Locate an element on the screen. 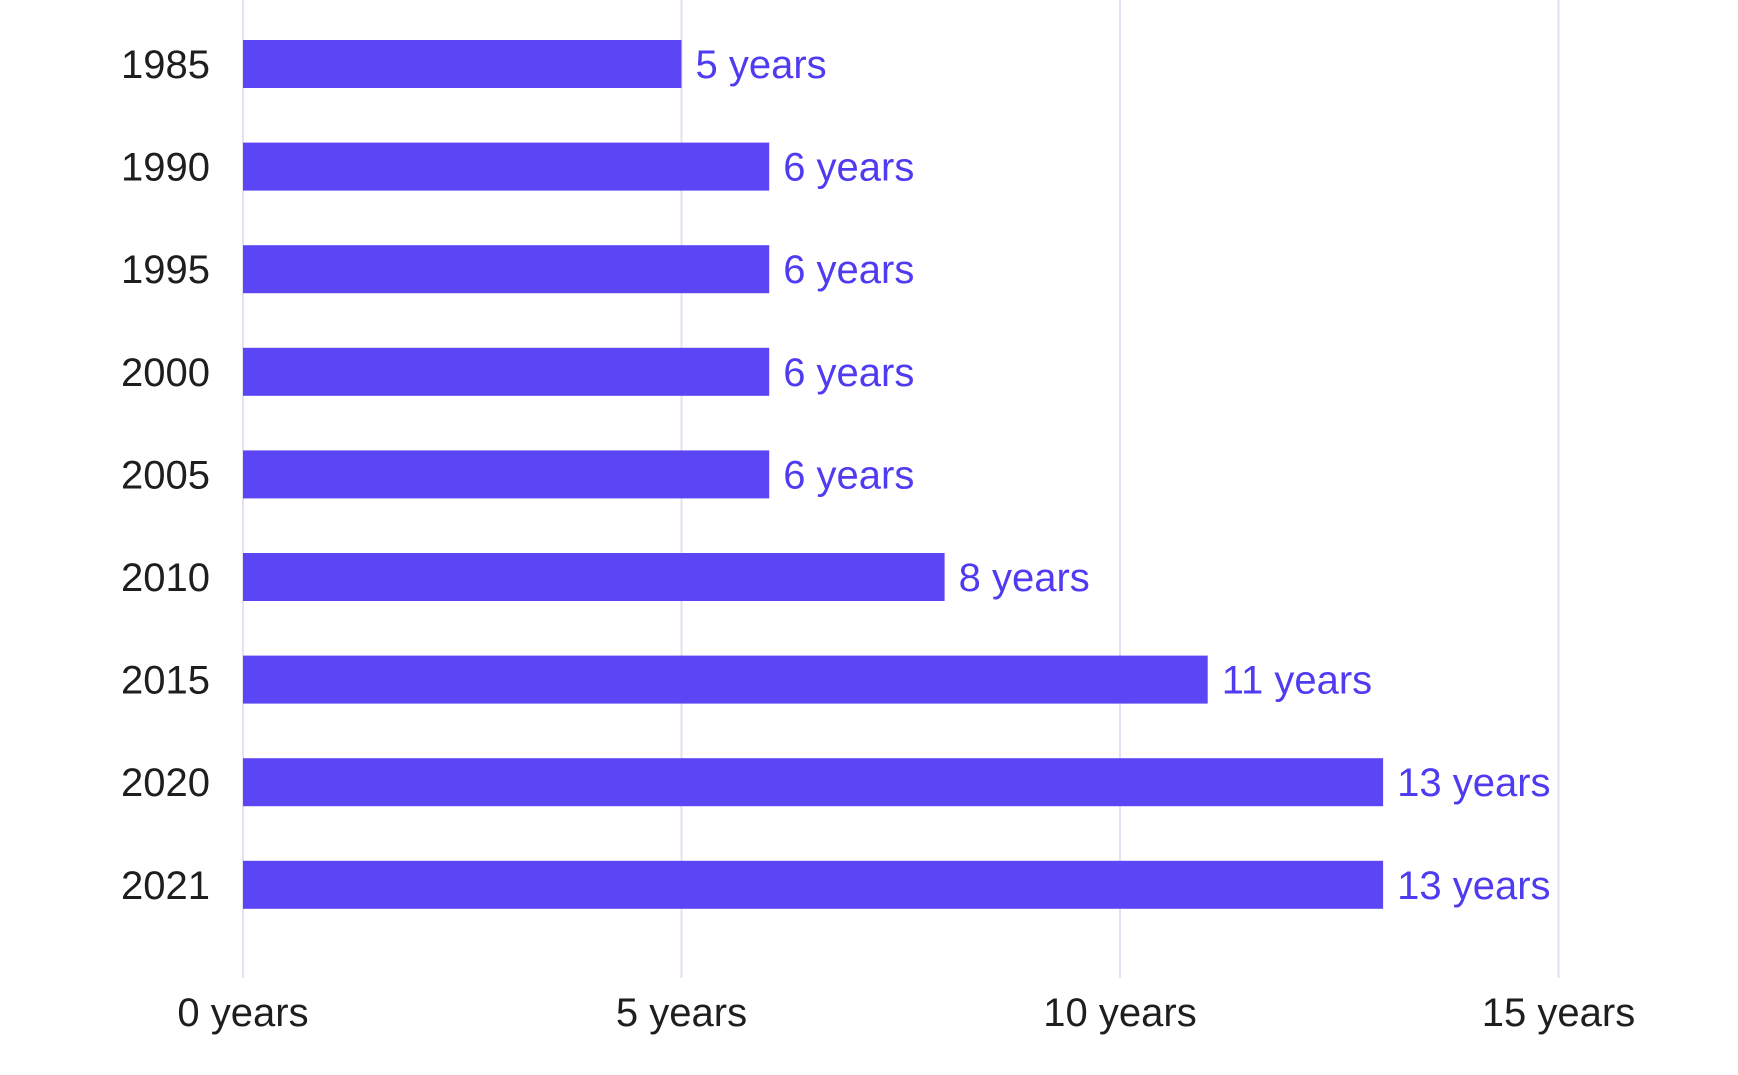 The width and height of the screenshot is (1738, 1075). data-label: 5 years is located at coordinates (761, 65).